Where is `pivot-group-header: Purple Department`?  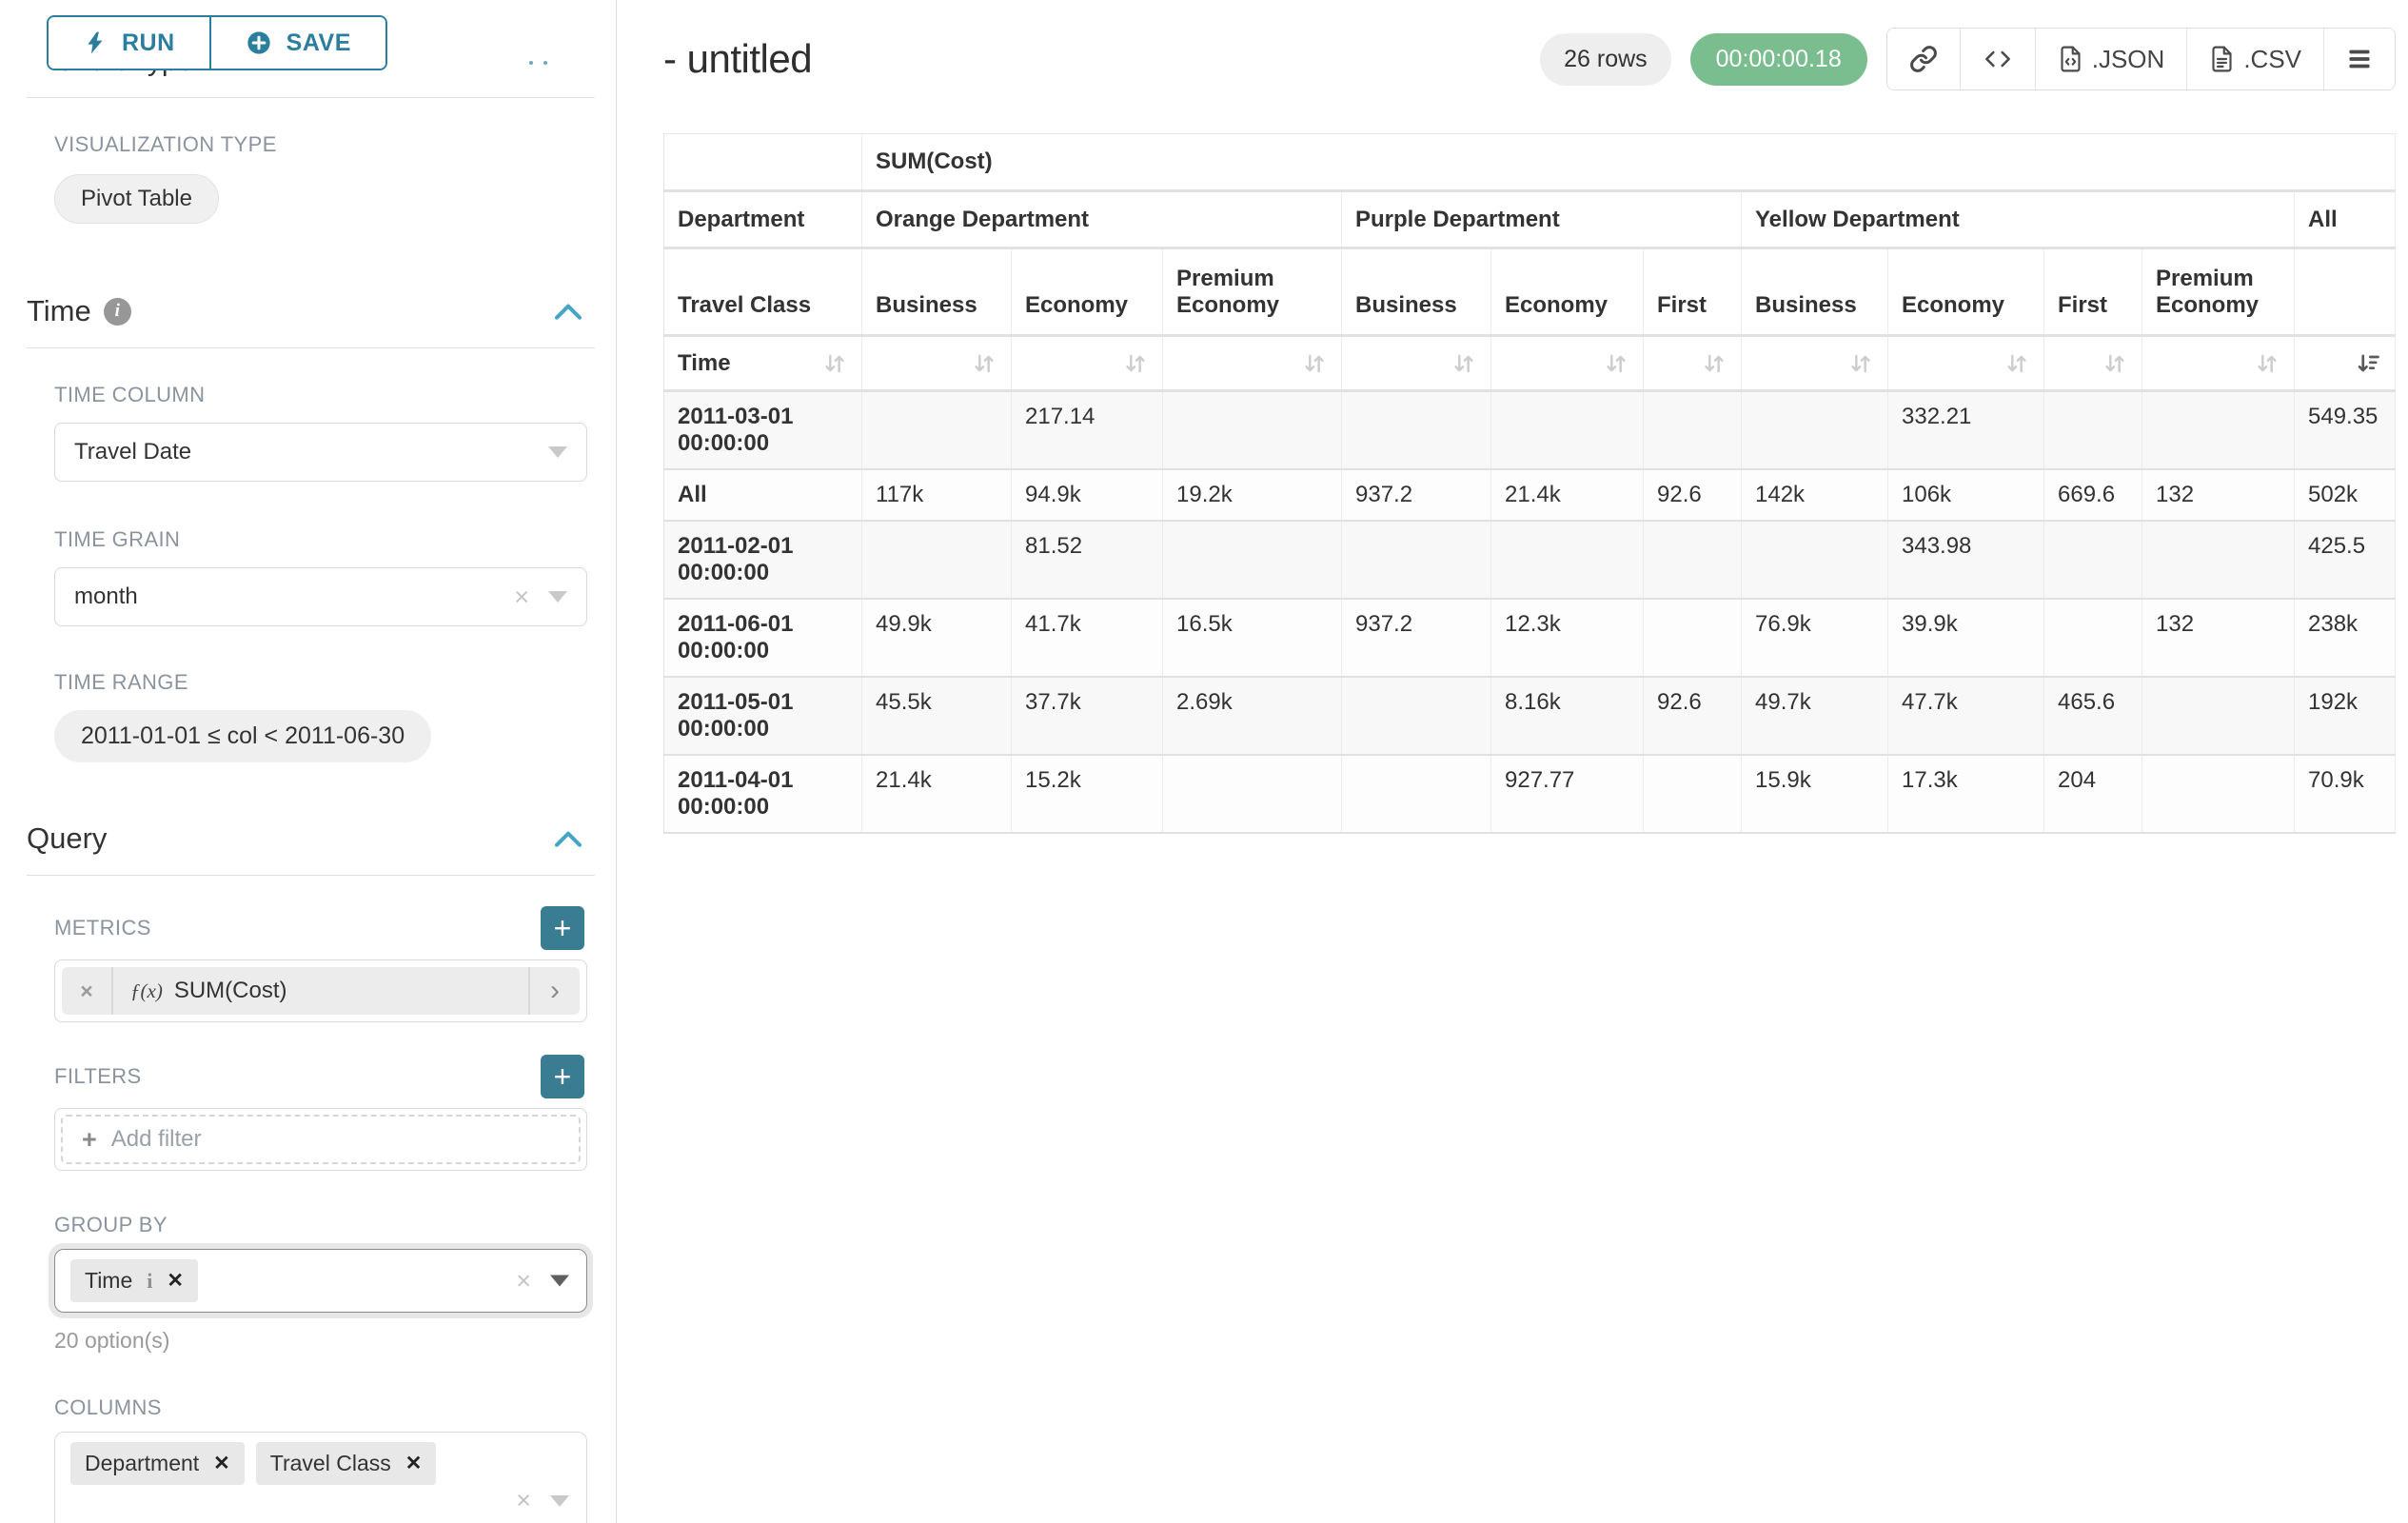
pivot-group-header: Purple Department is located at coordinates (1541, 220).